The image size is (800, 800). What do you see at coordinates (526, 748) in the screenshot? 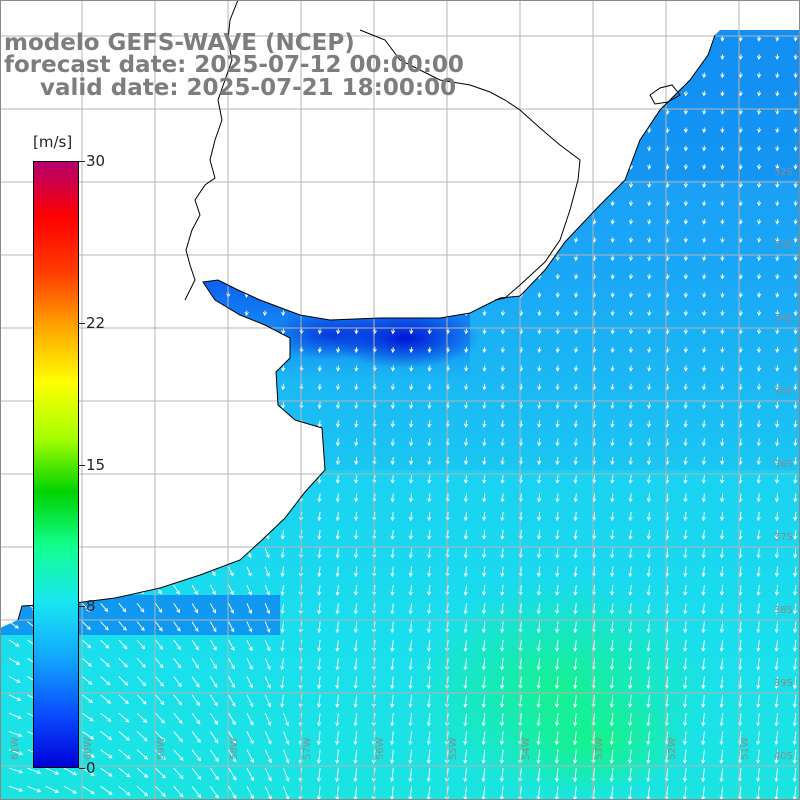
I see `longitude-label: 54W` at bounding box center [526, 748].